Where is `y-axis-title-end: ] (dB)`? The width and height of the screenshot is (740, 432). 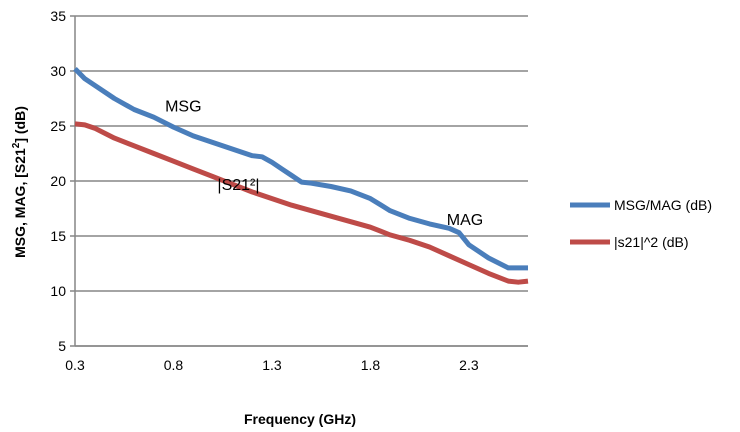 y-axis-title-end: ] (dB) is located at coordinates (20, 124).